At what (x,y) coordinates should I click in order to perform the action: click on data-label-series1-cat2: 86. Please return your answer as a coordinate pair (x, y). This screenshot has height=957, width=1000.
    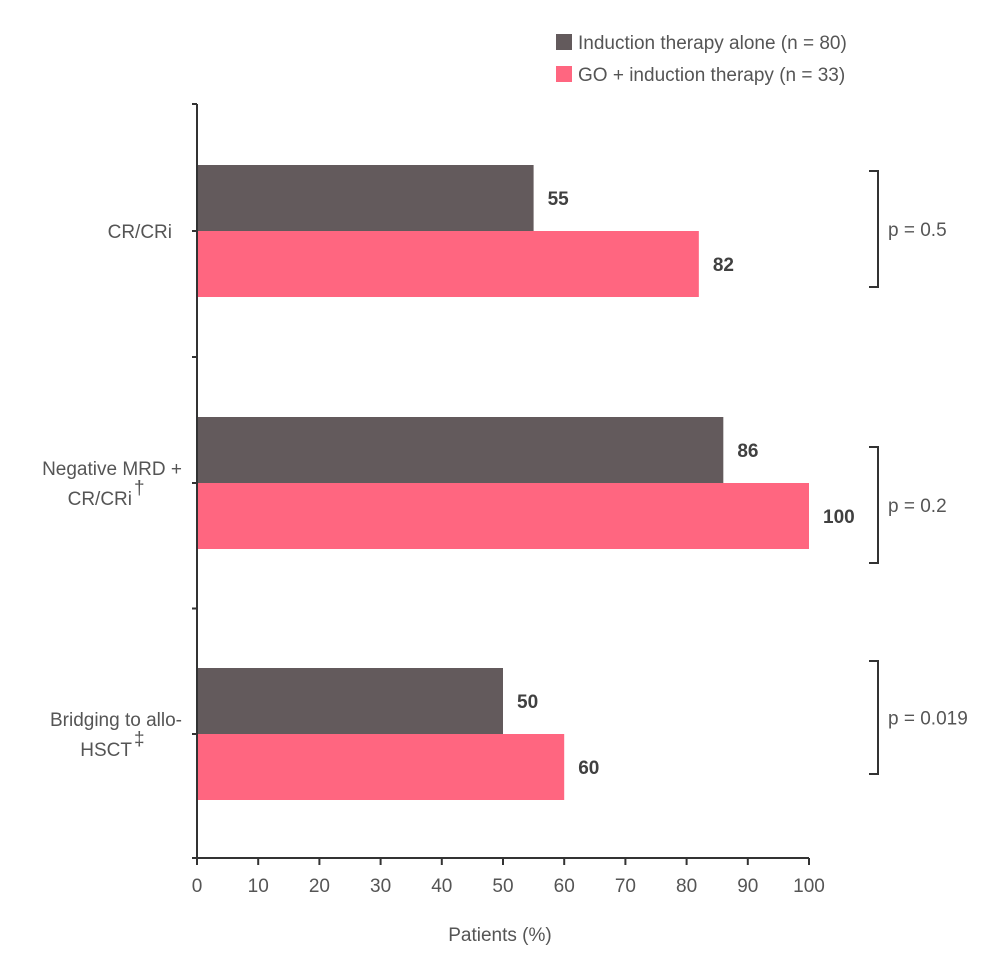
    Looking at the image, I should click on (747, 451).